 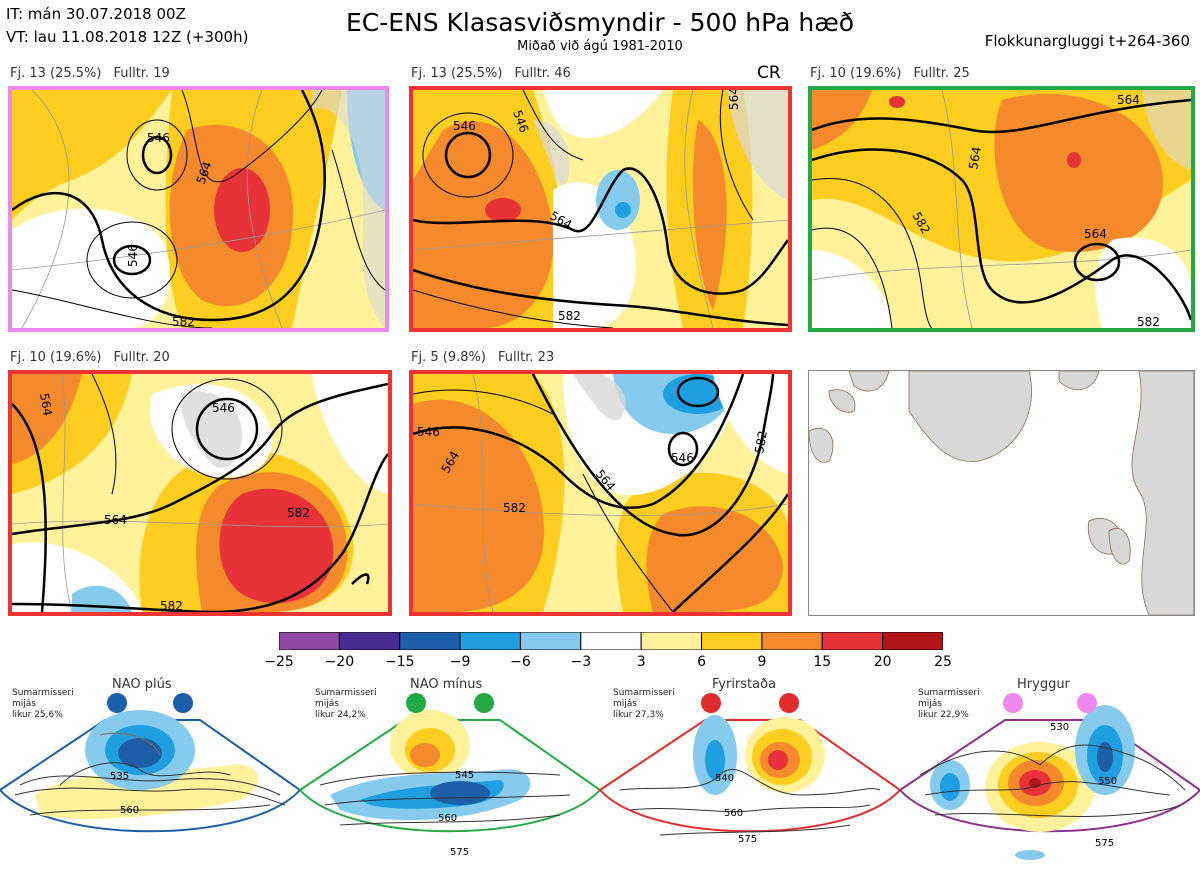 I want to click on regime-info: Sumarmisseri mijás likur 24,2%, so click(x=346, y=704).